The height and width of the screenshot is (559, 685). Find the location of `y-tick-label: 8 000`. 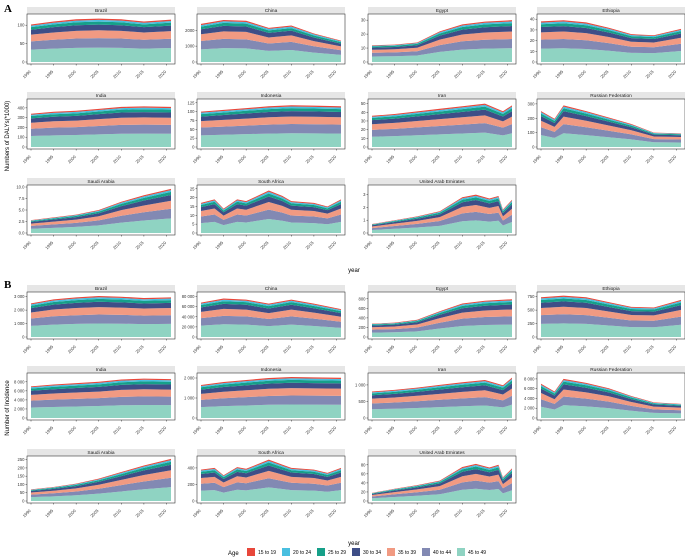

y-tick-label: 8 000 is located at coordinates (19, 381).